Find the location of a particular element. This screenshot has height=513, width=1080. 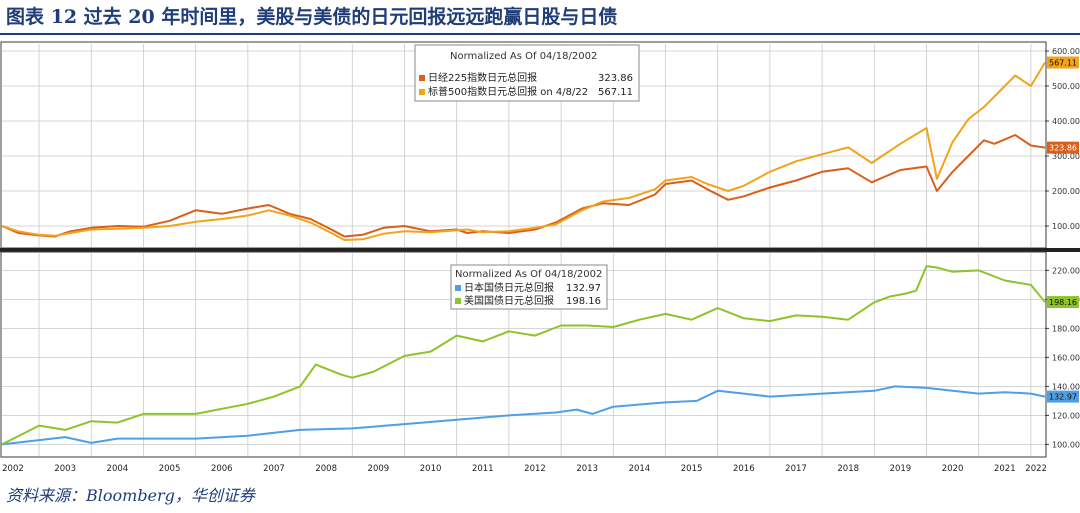

sp500-last-value-label: 567.11 is located at coordinates (1063, 63).